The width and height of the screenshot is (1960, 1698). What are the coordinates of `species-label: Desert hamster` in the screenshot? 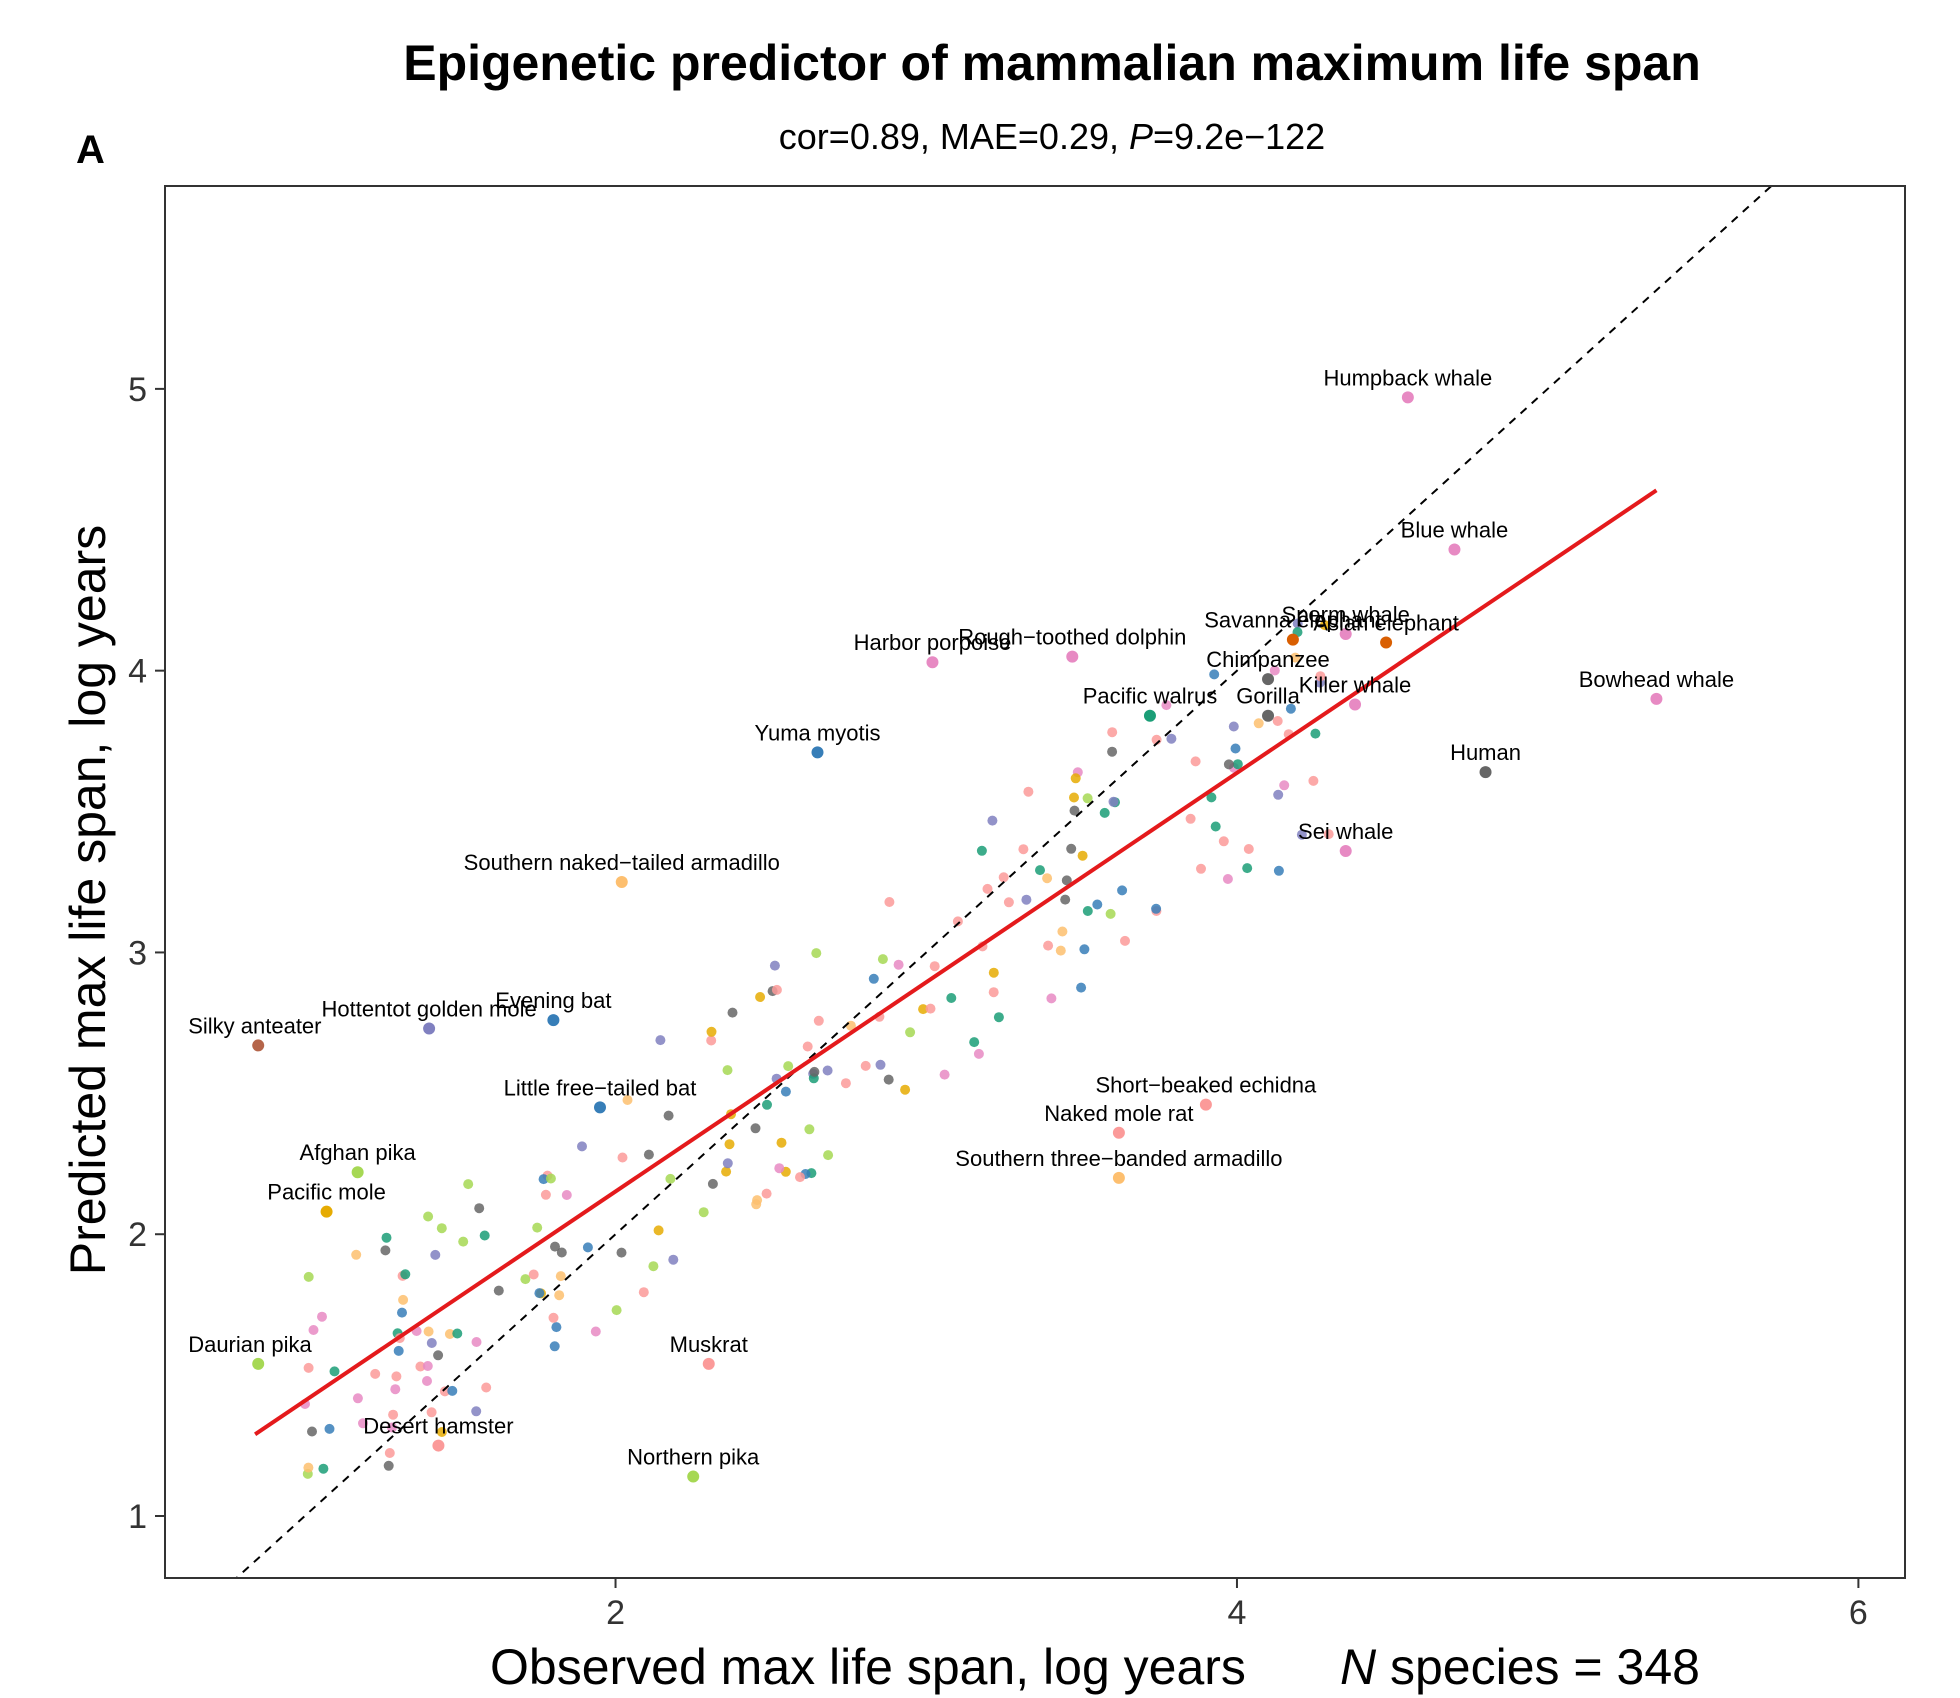 It's located at (438, 1426).